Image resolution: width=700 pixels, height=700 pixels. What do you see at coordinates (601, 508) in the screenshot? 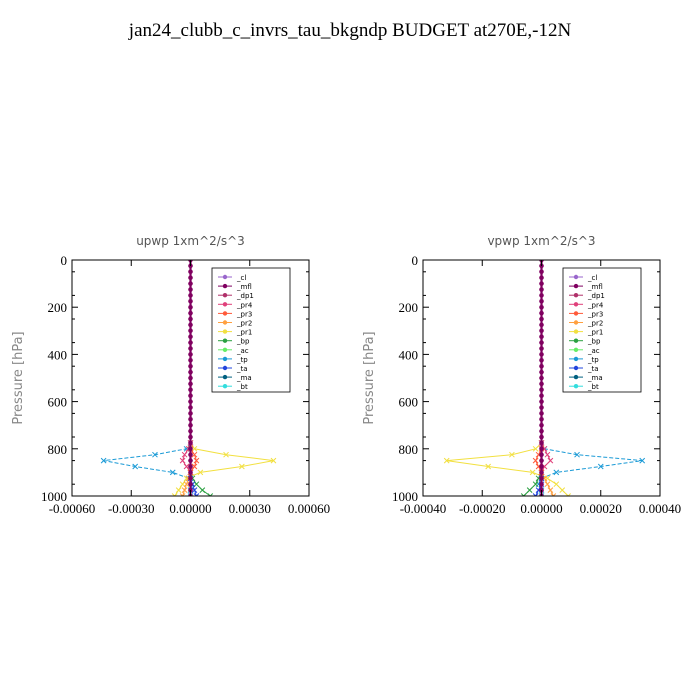
I see `x-tick-label: 0.00020` at bounding box center [601, 508].